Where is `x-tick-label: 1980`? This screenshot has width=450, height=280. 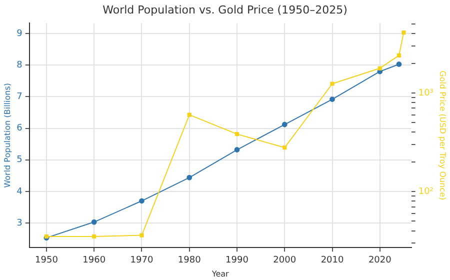 x-tick-label: 1980 is located at coordinates (190, 260).